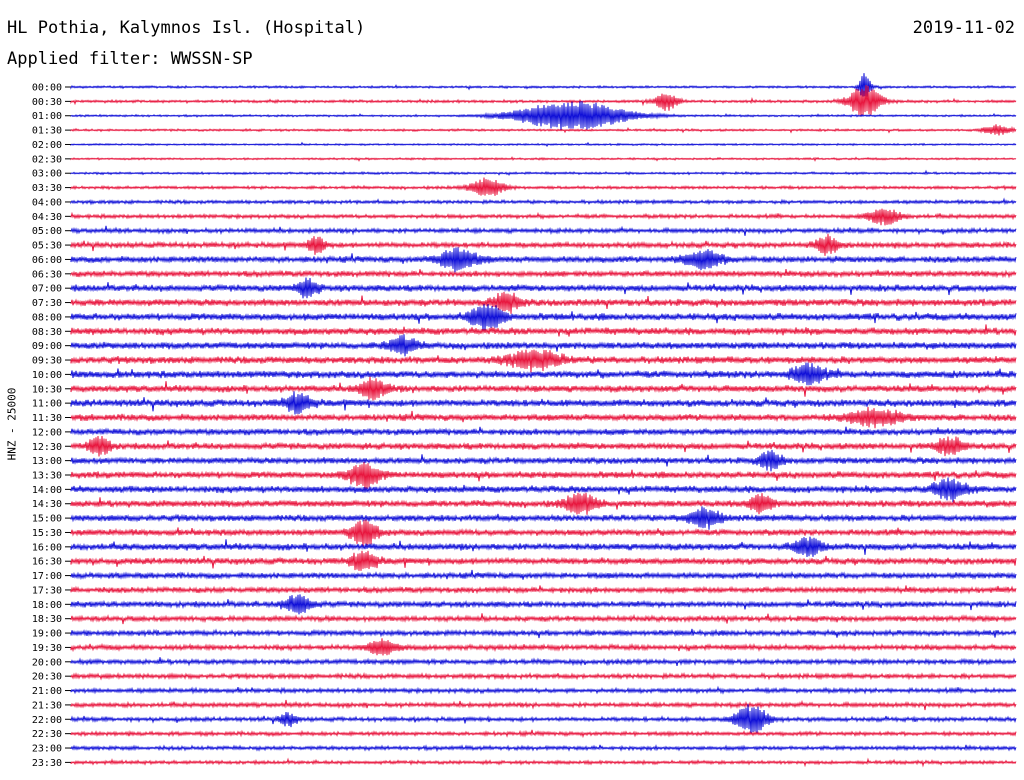 Image resolution: width=1024 pixels, height=780 pixels. Describe the element at coordinates (47, 202) in the screenshot. I see `row-time-label: 04:00` at that location.